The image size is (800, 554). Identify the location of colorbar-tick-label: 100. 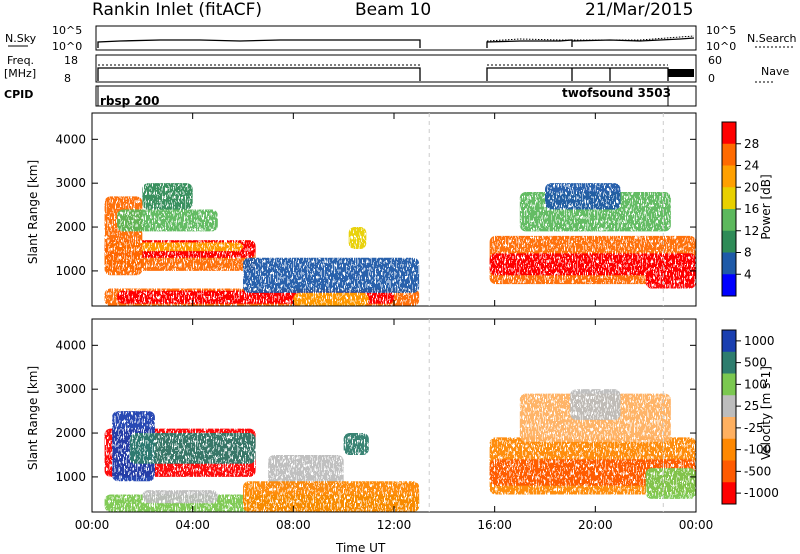
(755, 384).